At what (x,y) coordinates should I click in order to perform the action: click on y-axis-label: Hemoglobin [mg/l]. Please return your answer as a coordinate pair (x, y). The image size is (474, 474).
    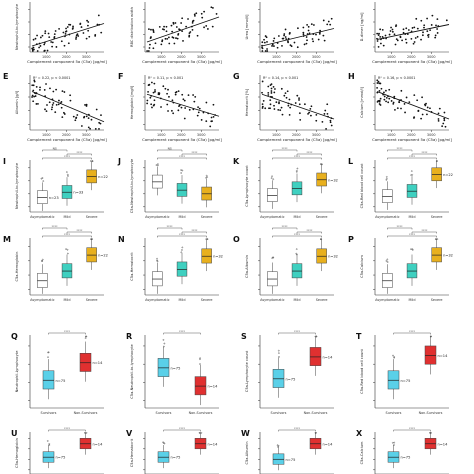
    Looking at the image, I should click on (132, 102).